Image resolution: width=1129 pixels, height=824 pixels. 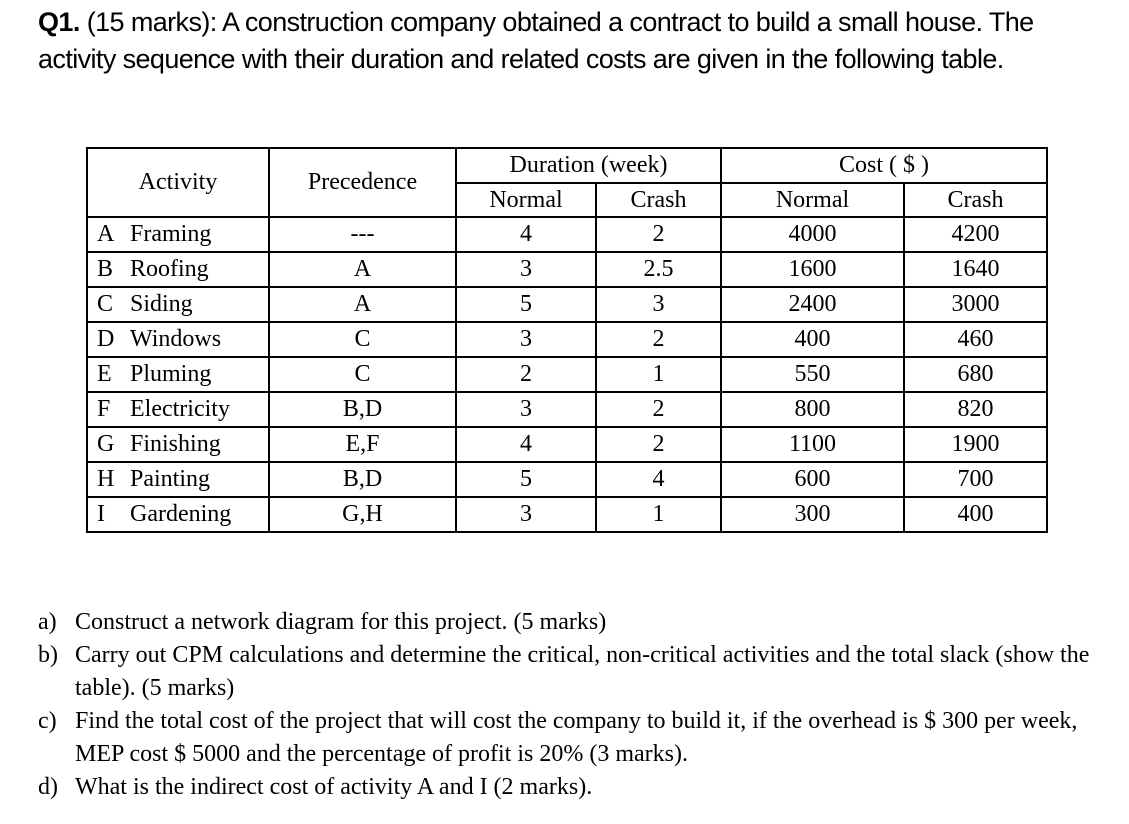 I want to click on activity-name: Framing, so click(x=171, y=234).